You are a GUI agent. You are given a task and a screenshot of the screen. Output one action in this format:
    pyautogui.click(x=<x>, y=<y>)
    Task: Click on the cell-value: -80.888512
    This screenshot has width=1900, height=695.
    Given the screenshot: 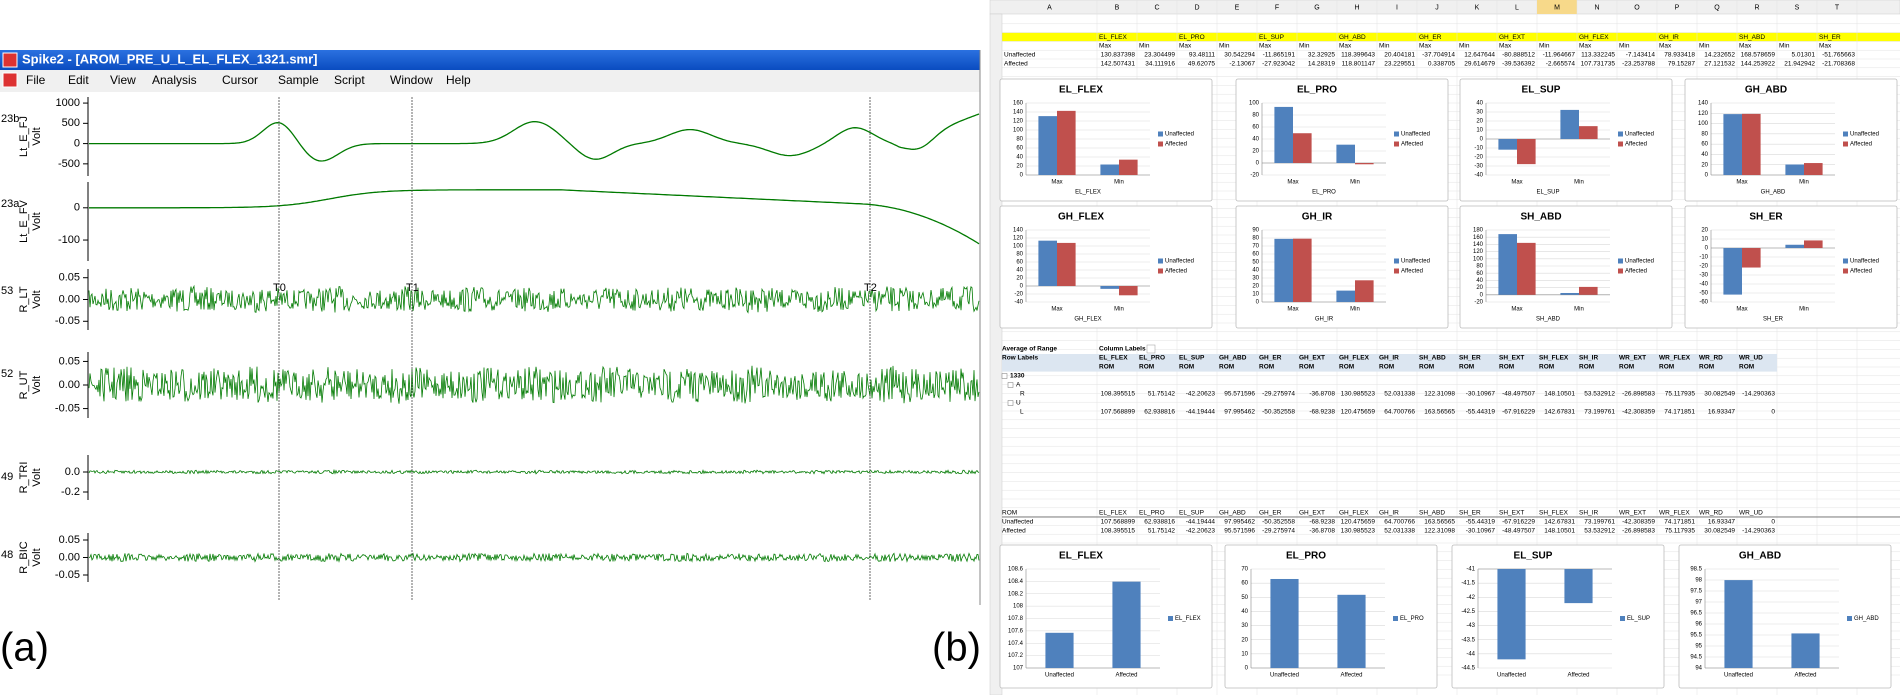 What is the action you would take?
    pyautogui.click(x=1518, y=55)
    